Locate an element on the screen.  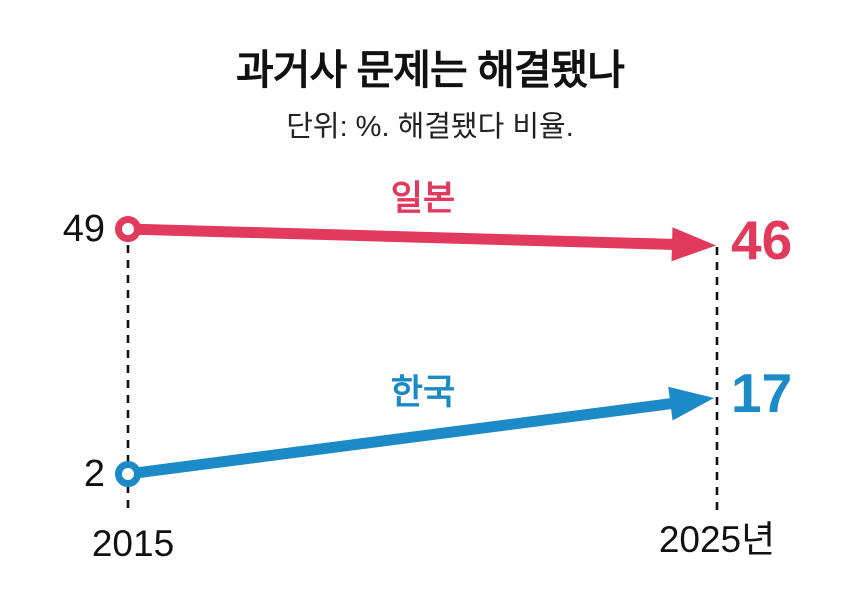
x-axis-label-2015: 2015 is located at coordinates (133, 543).